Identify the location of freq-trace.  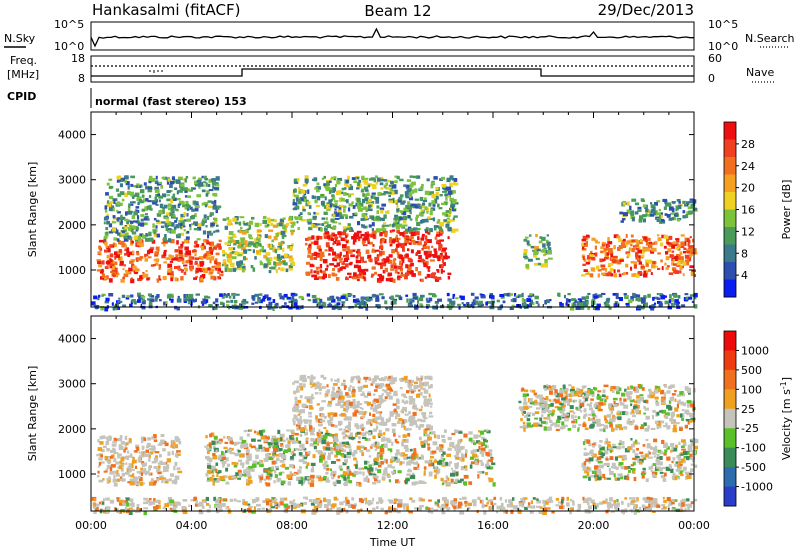
(392, 72).